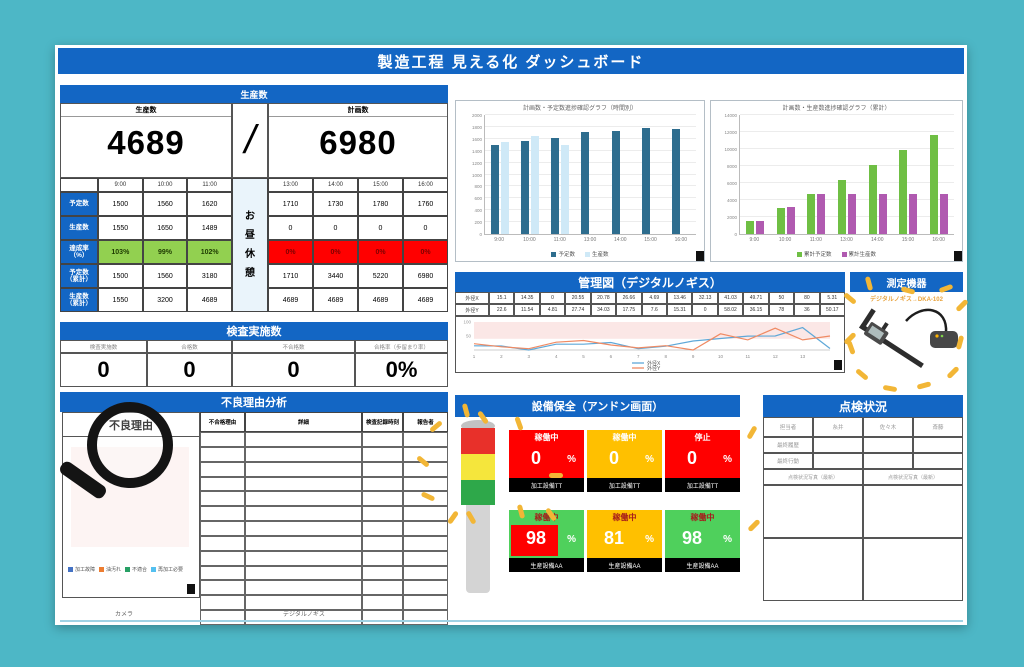 Image resolution: width=1024 pixels, height=667 pixels. What do you see at coordinates (209, 252) in the screenshot?
I see `value-cell: 102%` at bounding box center [209, 252].